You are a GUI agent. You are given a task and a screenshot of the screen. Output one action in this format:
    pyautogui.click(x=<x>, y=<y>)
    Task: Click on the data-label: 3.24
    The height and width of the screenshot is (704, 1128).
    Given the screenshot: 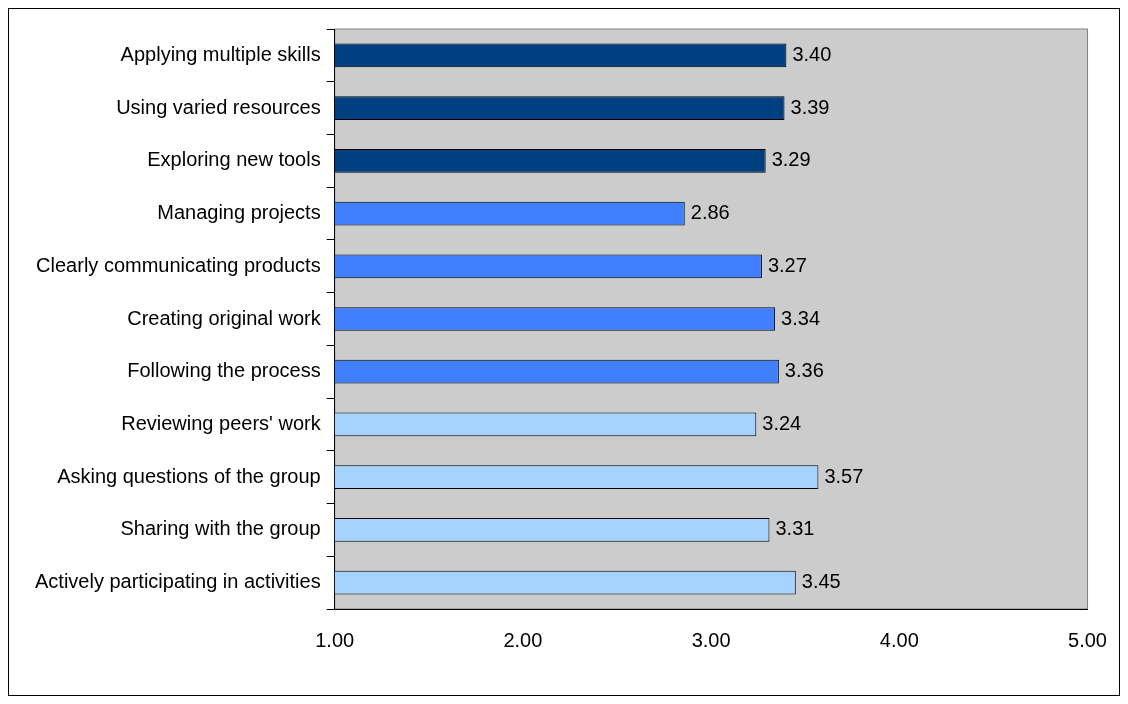 What is the action you would take?
    pyautogui.click(x=782, y=422)
    